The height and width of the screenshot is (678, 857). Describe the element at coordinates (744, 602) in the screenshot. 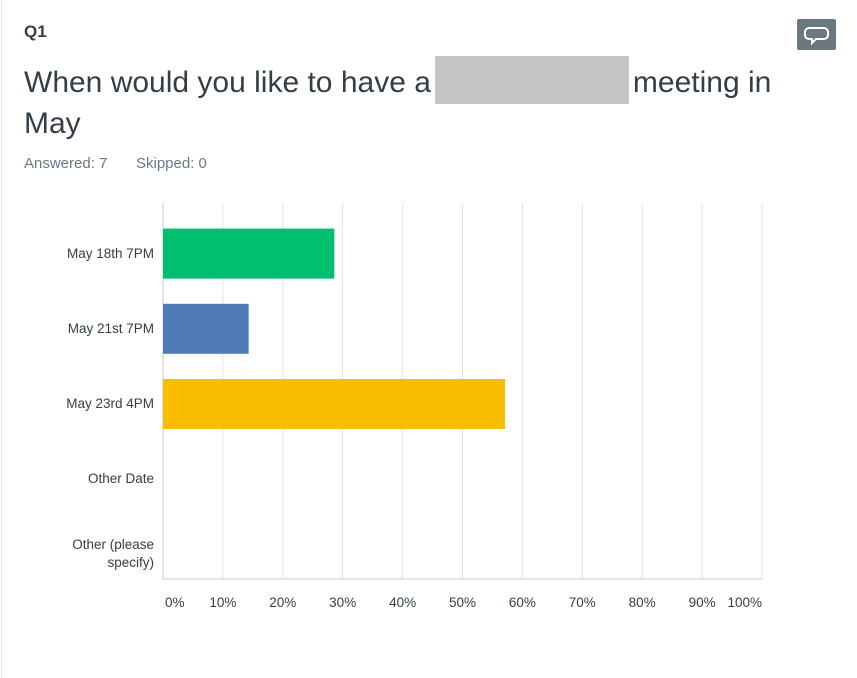

I see `x-tick-label: 100%` at that location.